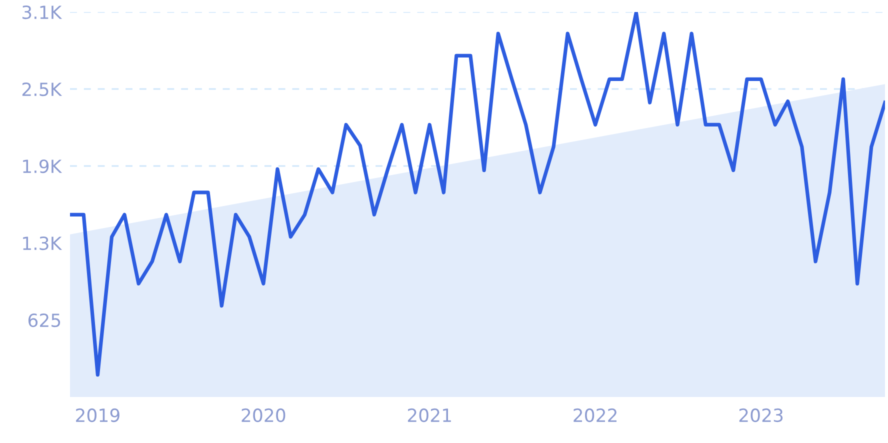  Describe the element at coordinates (42, 89) in the screenshot. I see `y-tick-label: 2.5K` at that location.